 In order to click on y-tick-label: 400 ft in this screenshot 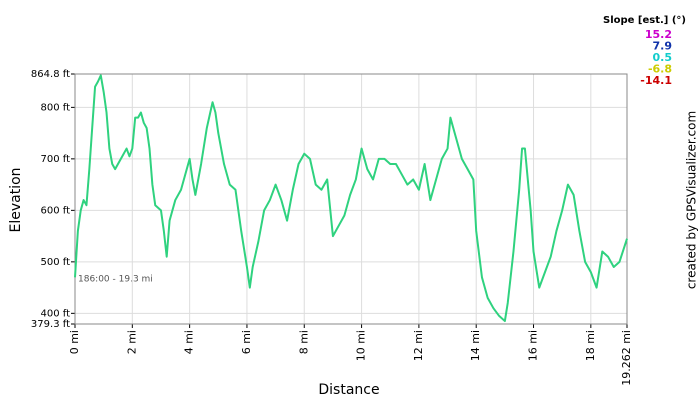, I will do `click(55, 313)`.